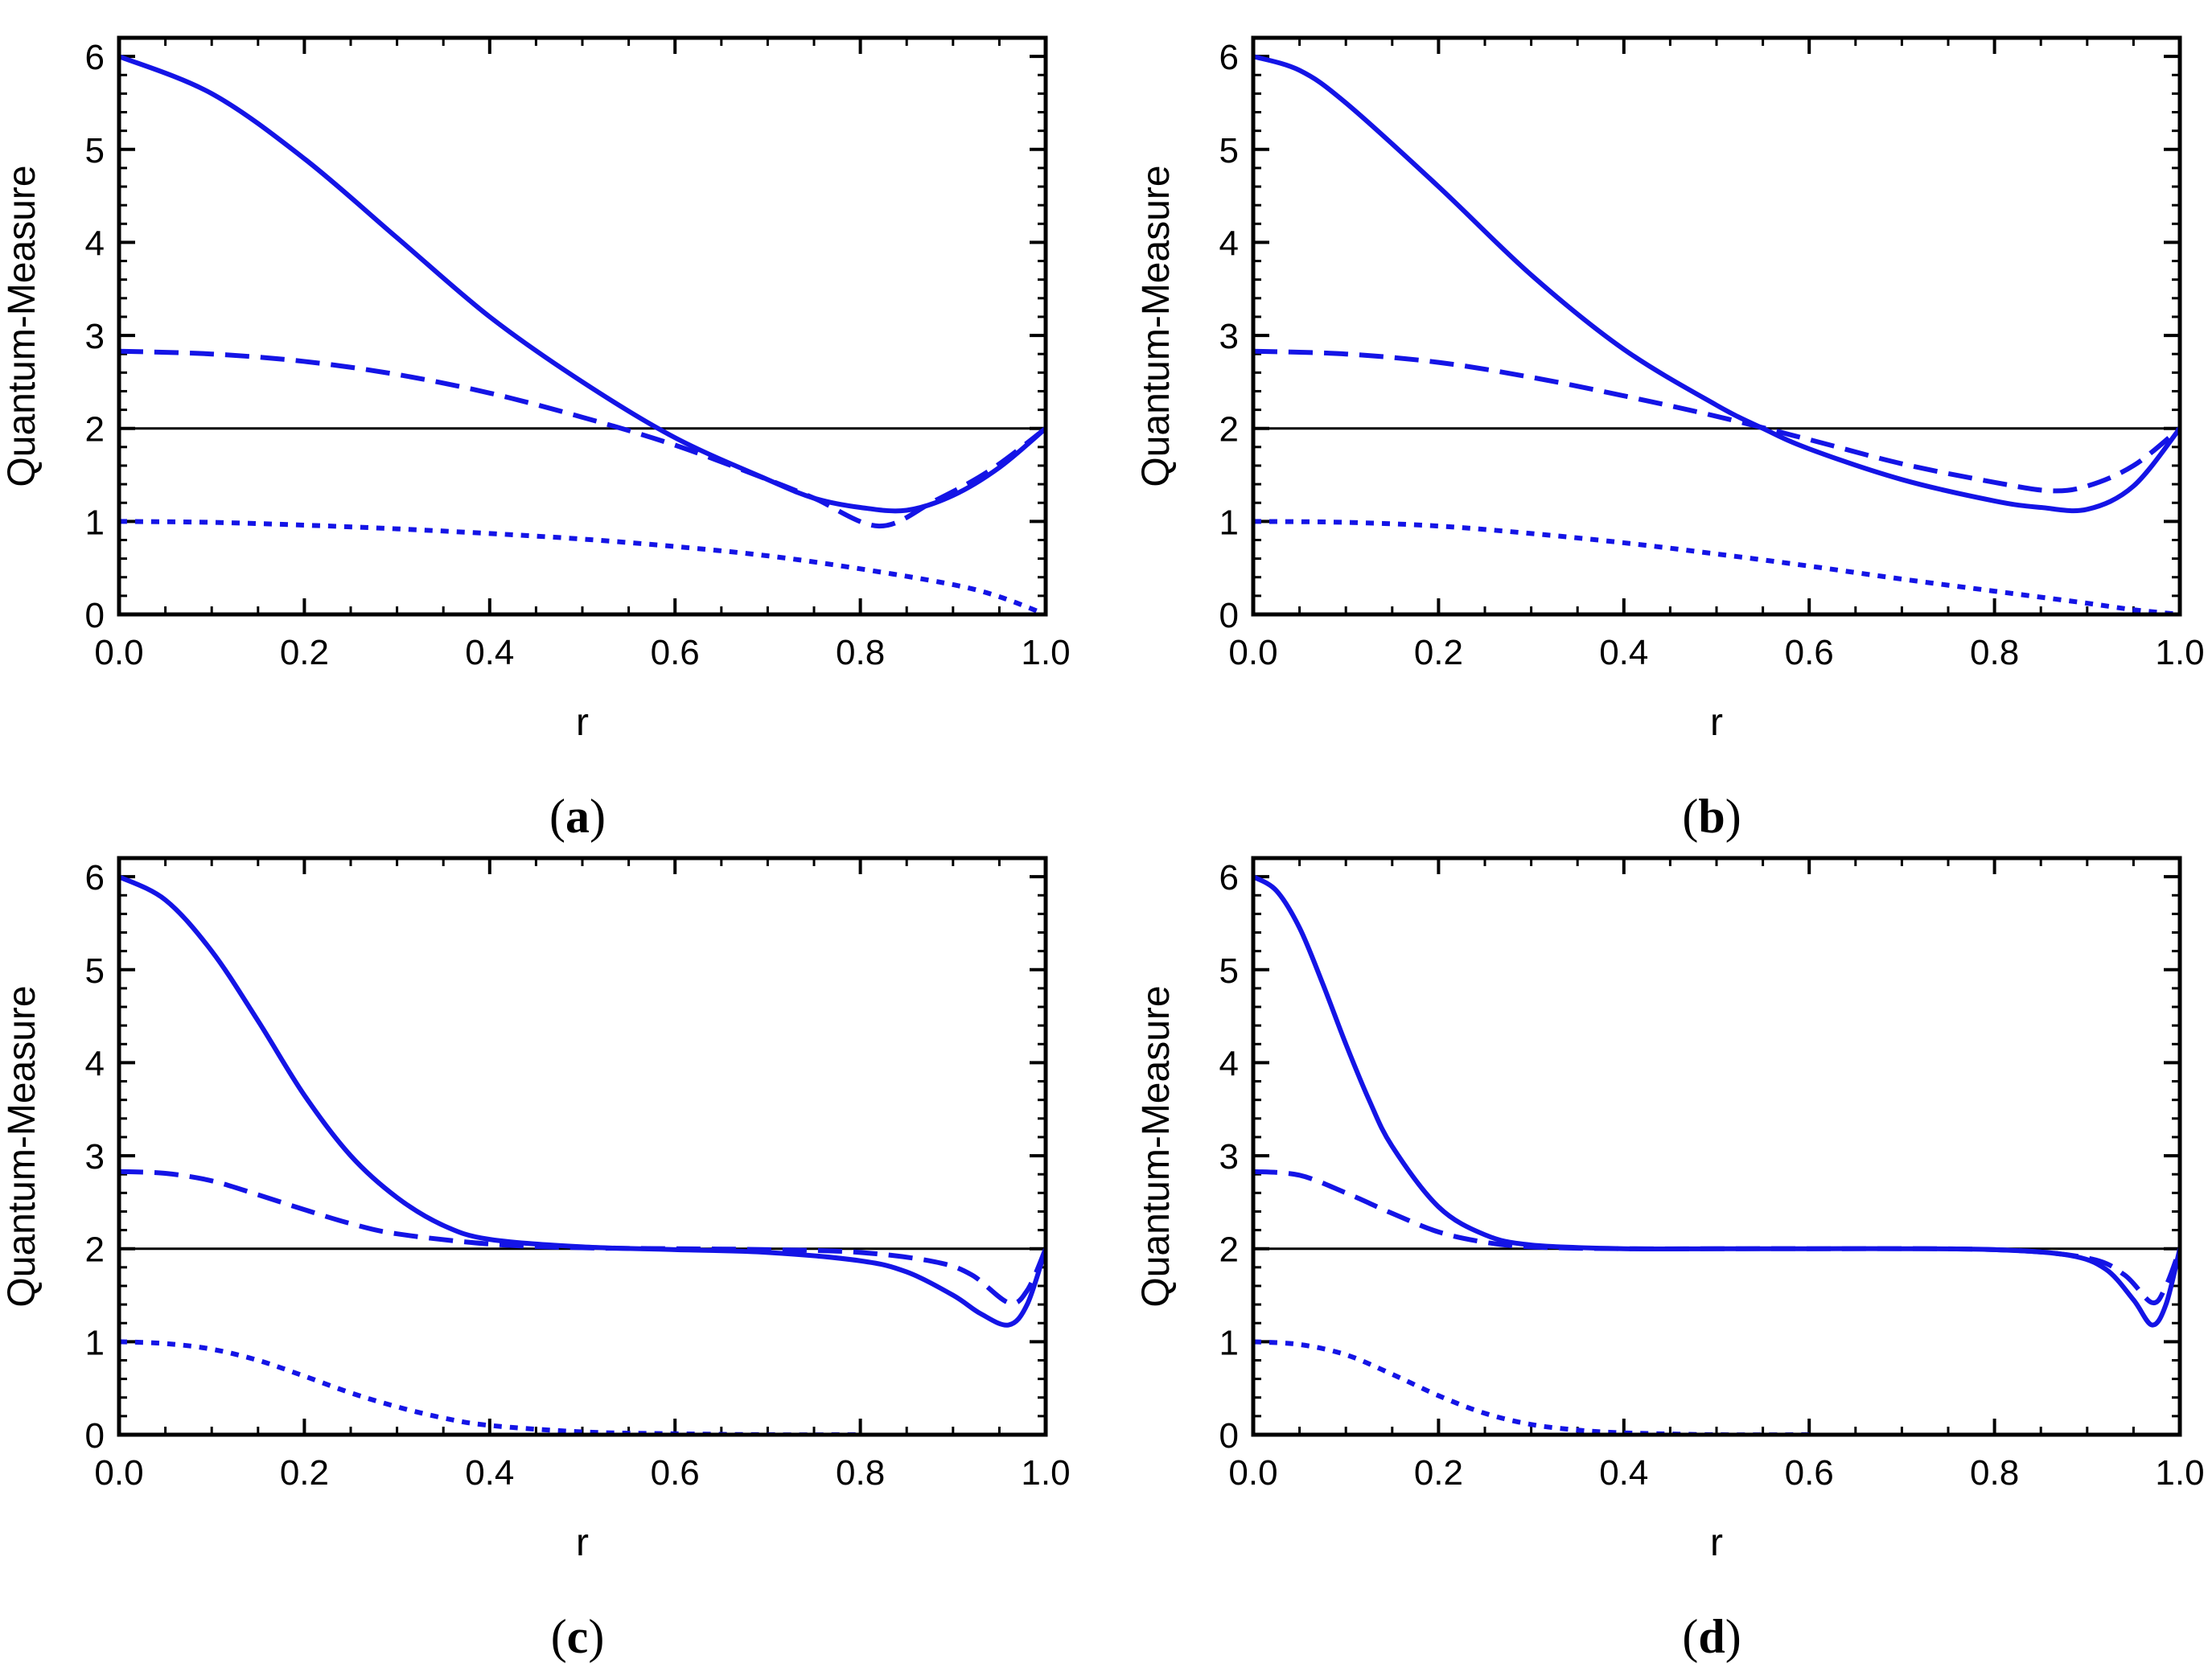 This screenshot has width=2208, height=1680. What do you see at coordinates (1711, 1636) in the screenshot?
I see `panel-caption: (d)` at bounding box center [1711, 1636].